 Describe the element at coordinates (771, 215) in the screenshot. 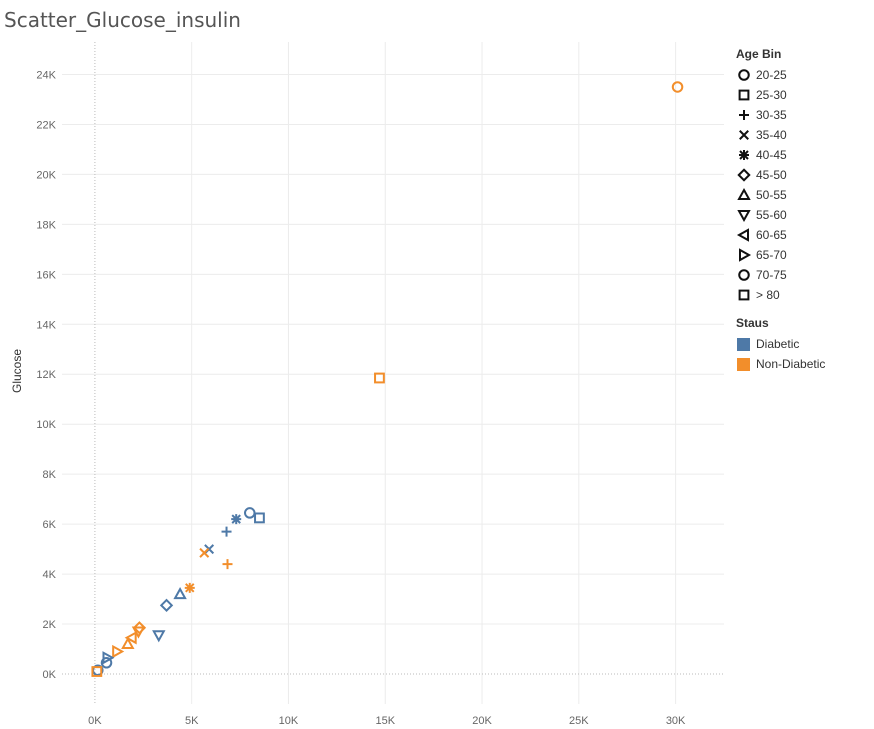

I see `age-bin-label: 55-60` at that location.